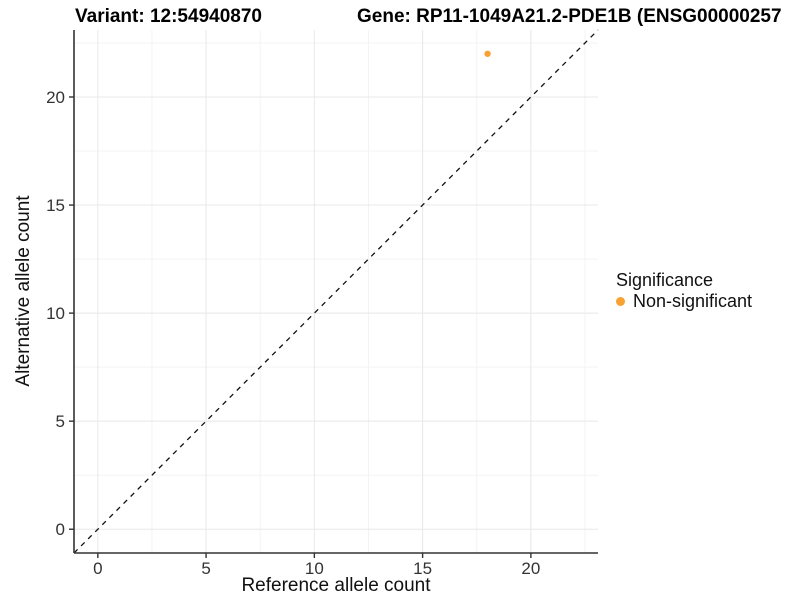 The width and height of the screenshot is (800, 600). I want to click on legend-point-icon, so click(620, 301).